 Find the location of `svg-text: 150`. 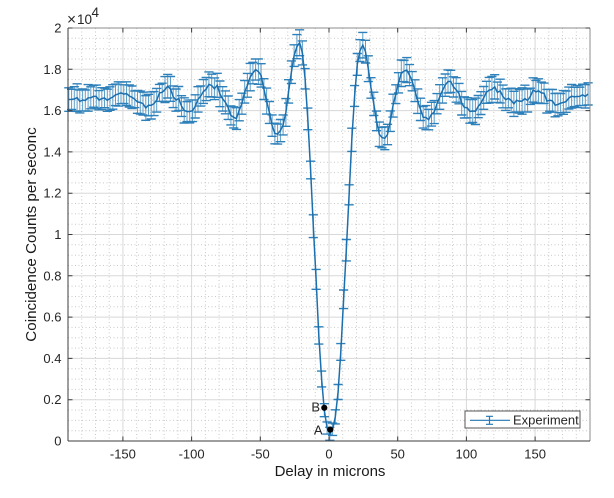

svg-text: 150 is located at coordinates (535, 454).